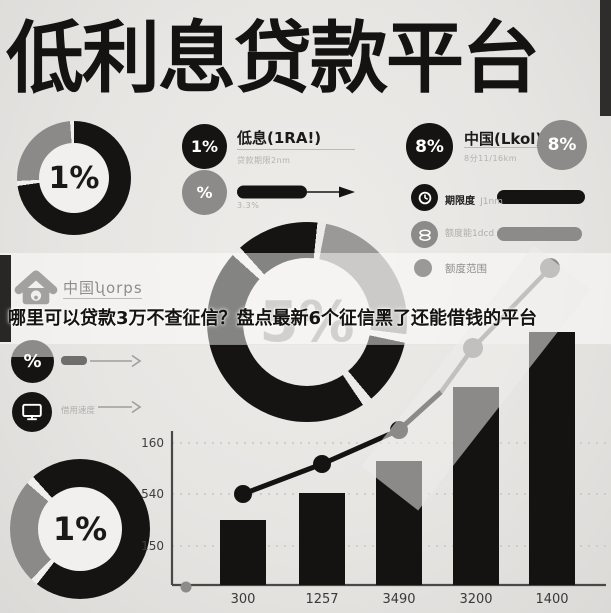 Image resolution: width=611 pixels, height=613 pixels. I want to click on bar-pill-black, so click(541, 197).